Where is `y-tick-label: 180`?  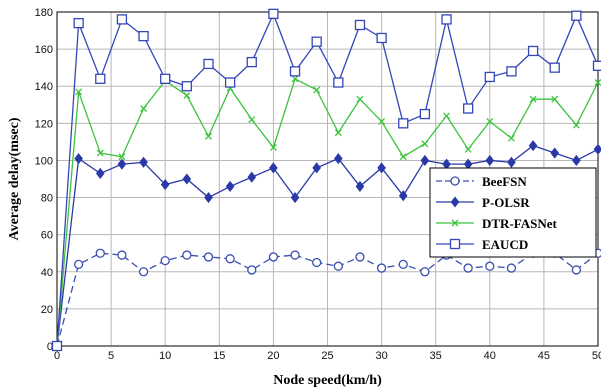
y-tick-label: 180 is located at coordinates (44, 13).